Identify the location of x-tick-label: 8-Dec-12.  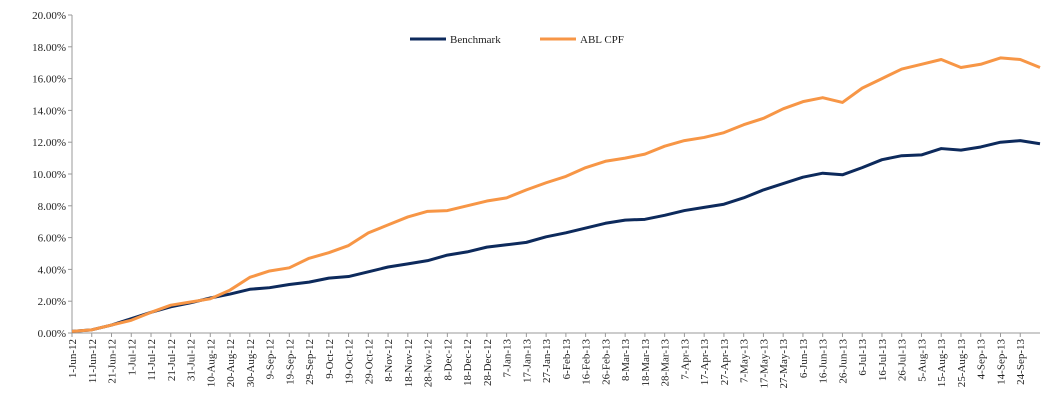
(448, 360).